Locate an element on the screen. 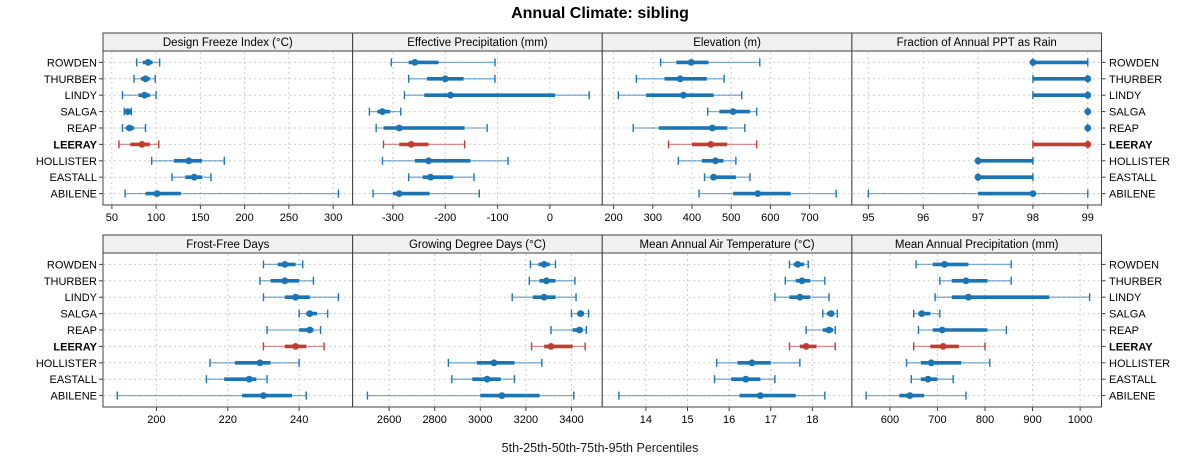  station-label-right: HOLLISTER is located at coordinates (1139, 364).